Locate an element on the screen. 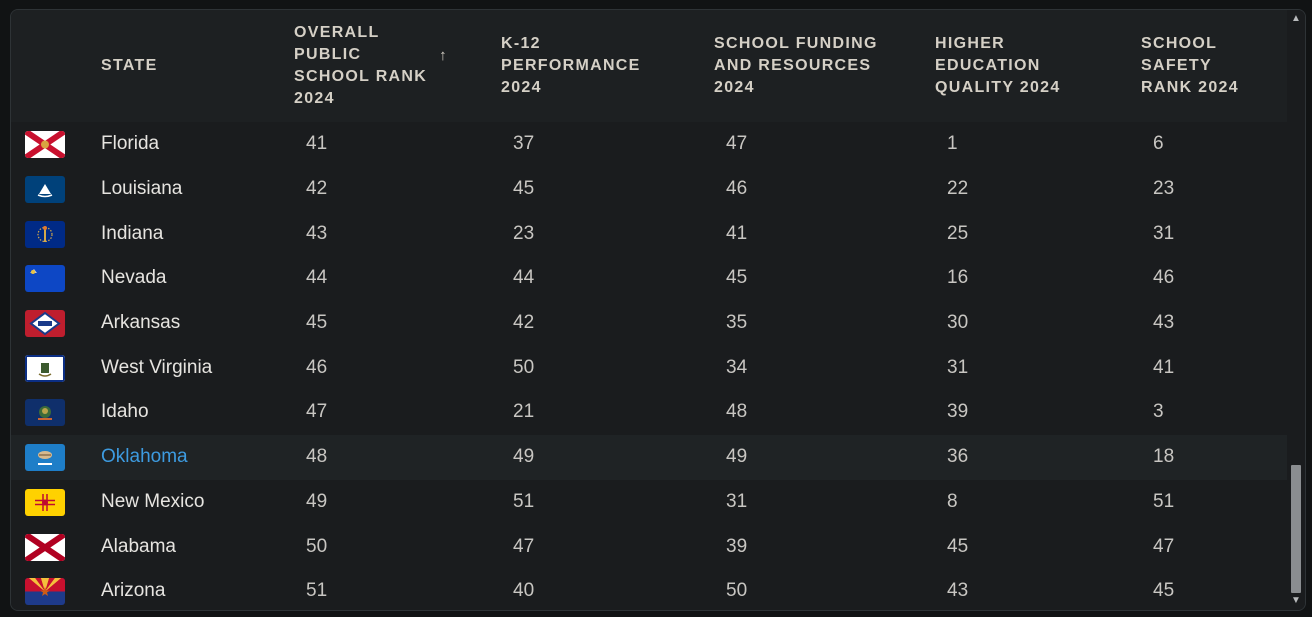 Image resolution: width=1312 pixels, height=617 pixels. school-safety-cell: 46 is located at coordinates (1164, 278).